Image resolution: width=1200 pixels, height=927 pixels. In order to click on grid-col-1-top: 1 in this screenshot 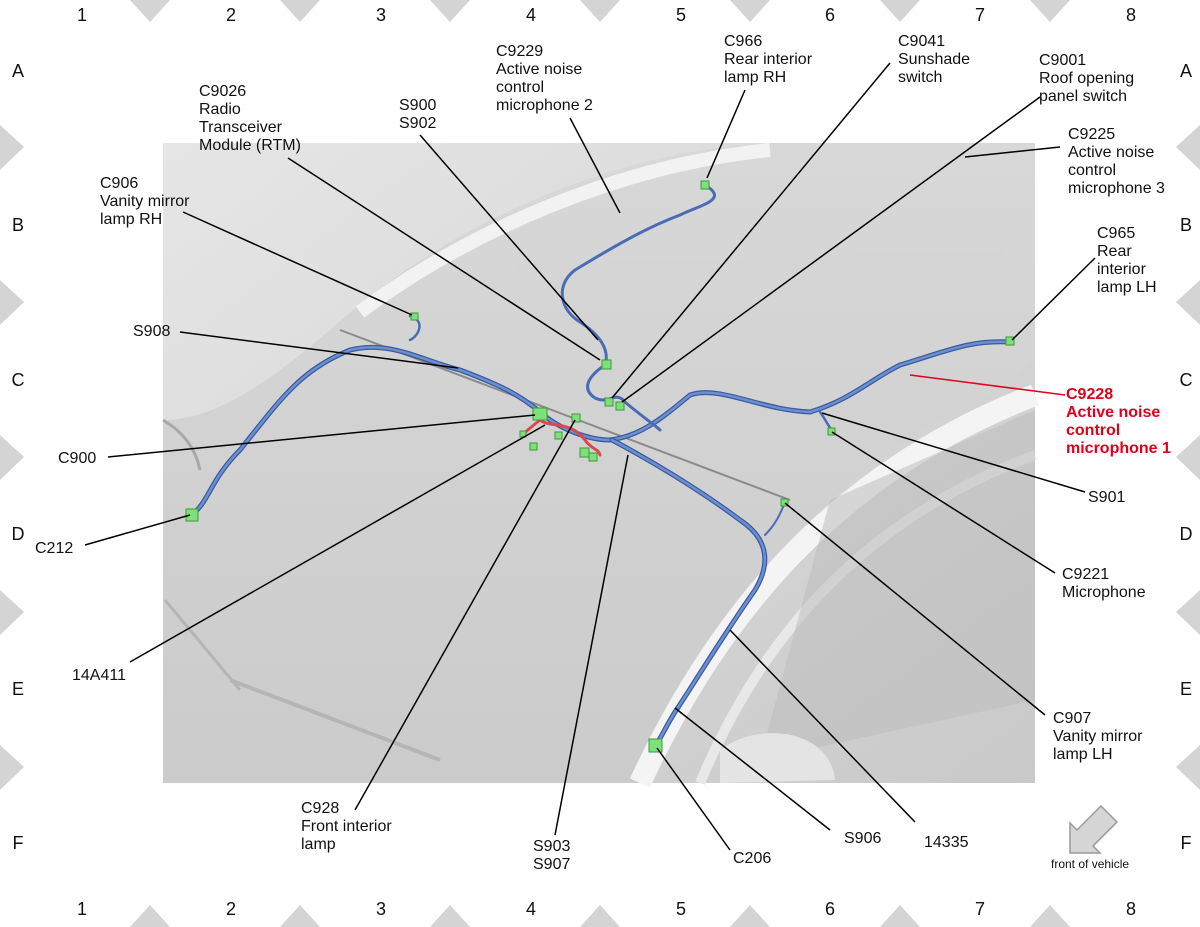, I will do `click(81, 15)`.